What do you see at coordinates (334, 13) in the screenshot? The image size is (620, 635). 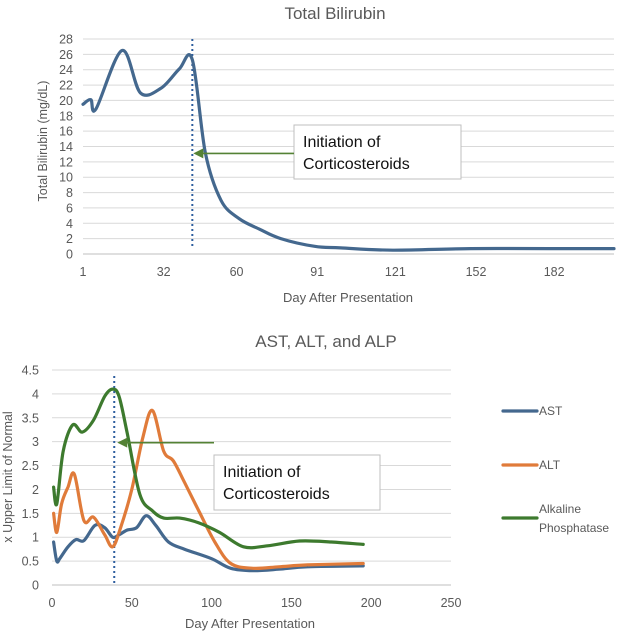 I see `bilirubin-chart-title: Total Bilirubin` at bounding box center [334, 13].